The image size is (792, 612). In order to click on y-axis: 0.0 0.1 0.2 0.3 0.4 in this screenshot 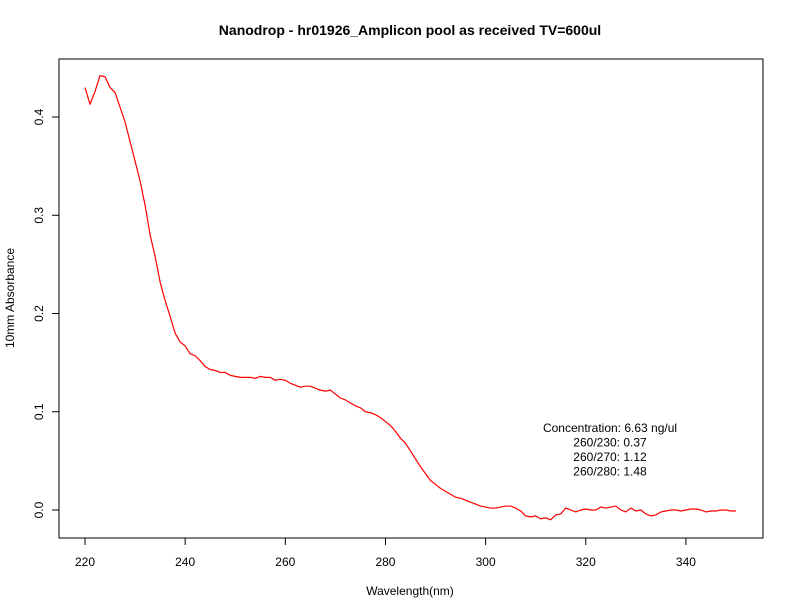, I will do `click(45, 313)`.